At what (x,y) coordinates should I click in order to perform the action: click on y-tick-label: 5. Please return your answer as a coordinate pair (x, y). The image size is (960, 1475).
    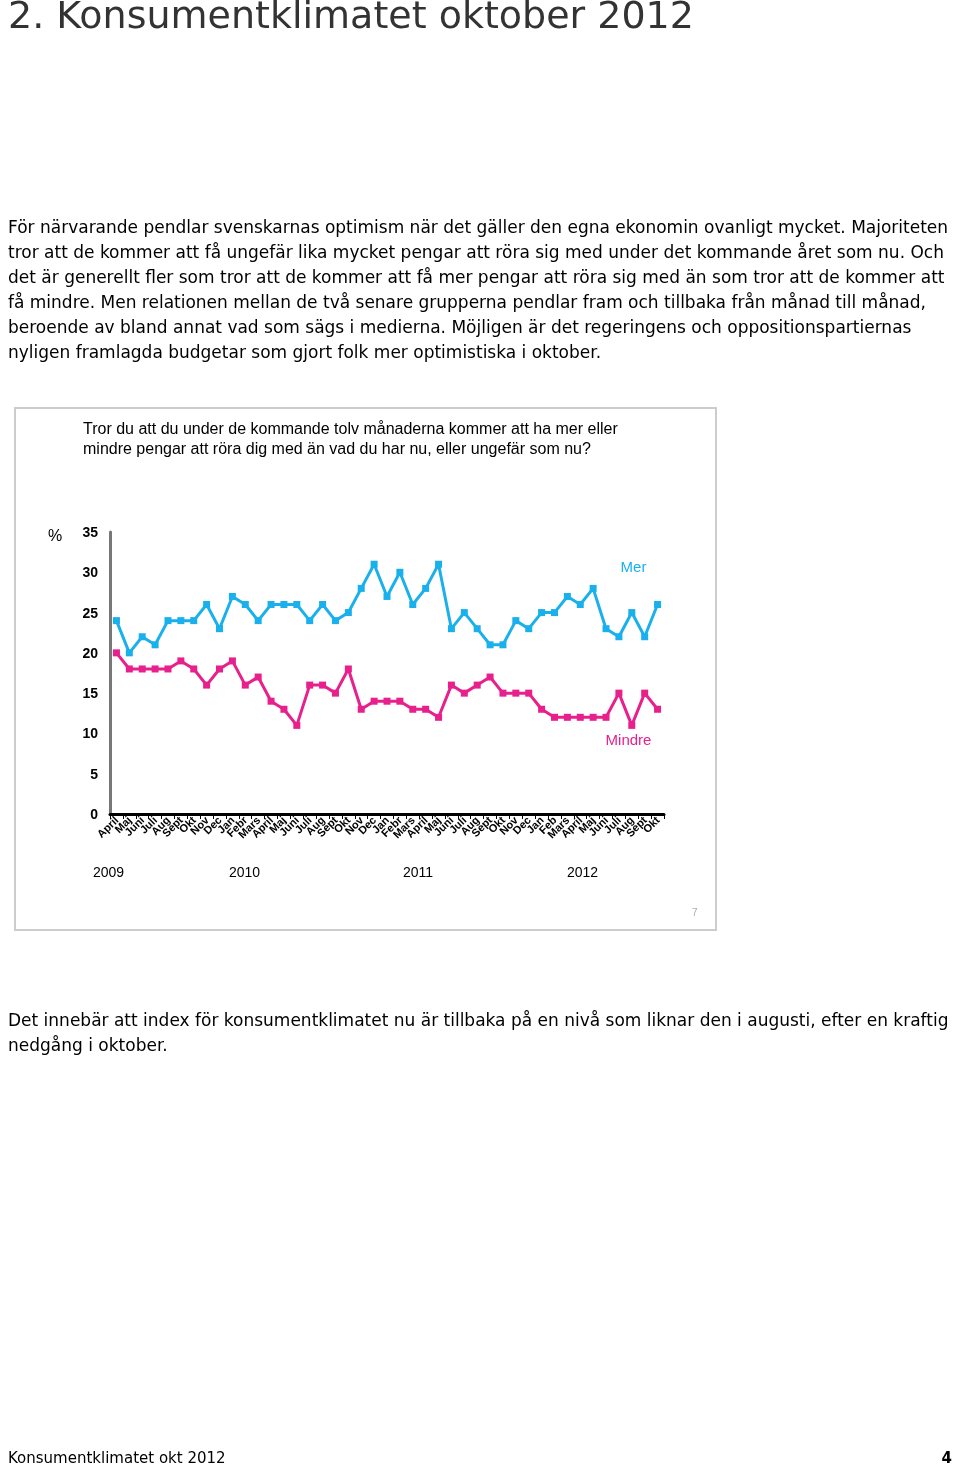
    Looking at the image, I should click on (94, 773).